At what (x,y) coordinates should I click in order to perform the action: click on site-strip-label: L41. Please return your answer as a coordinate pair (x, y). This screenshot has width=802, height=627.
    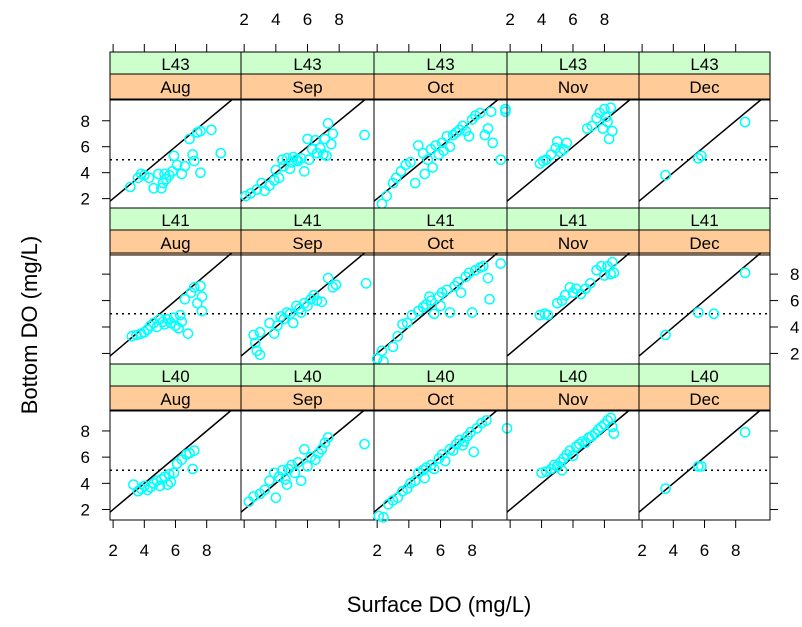
    Looking at the image, I should click on (704, 220).